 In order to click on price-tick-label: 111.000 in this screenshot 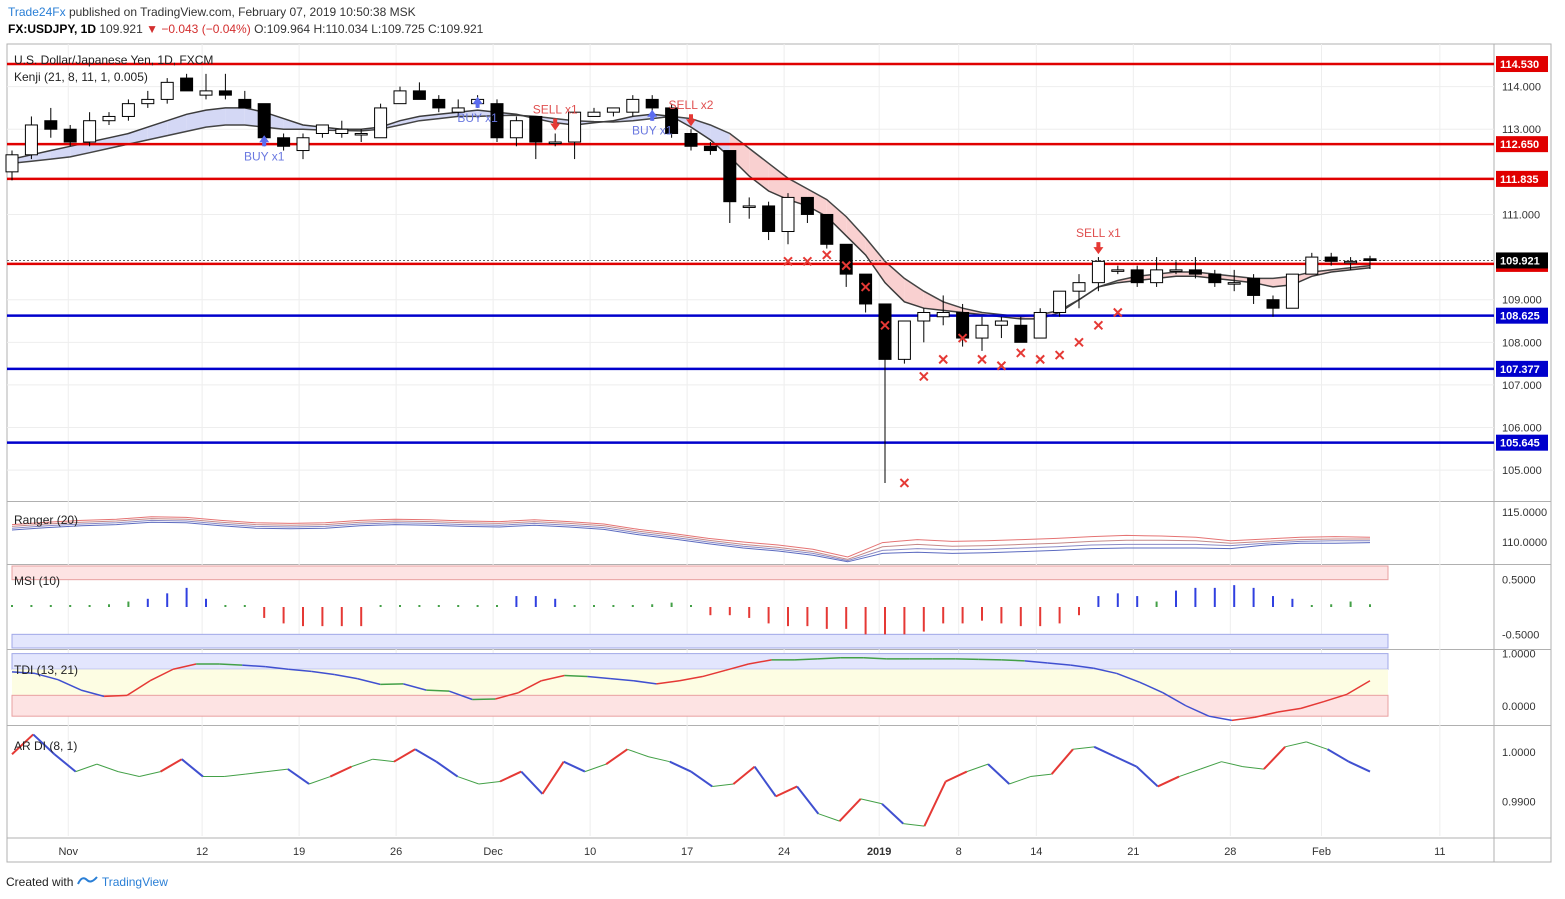, I will do `click(1521, 215)`.